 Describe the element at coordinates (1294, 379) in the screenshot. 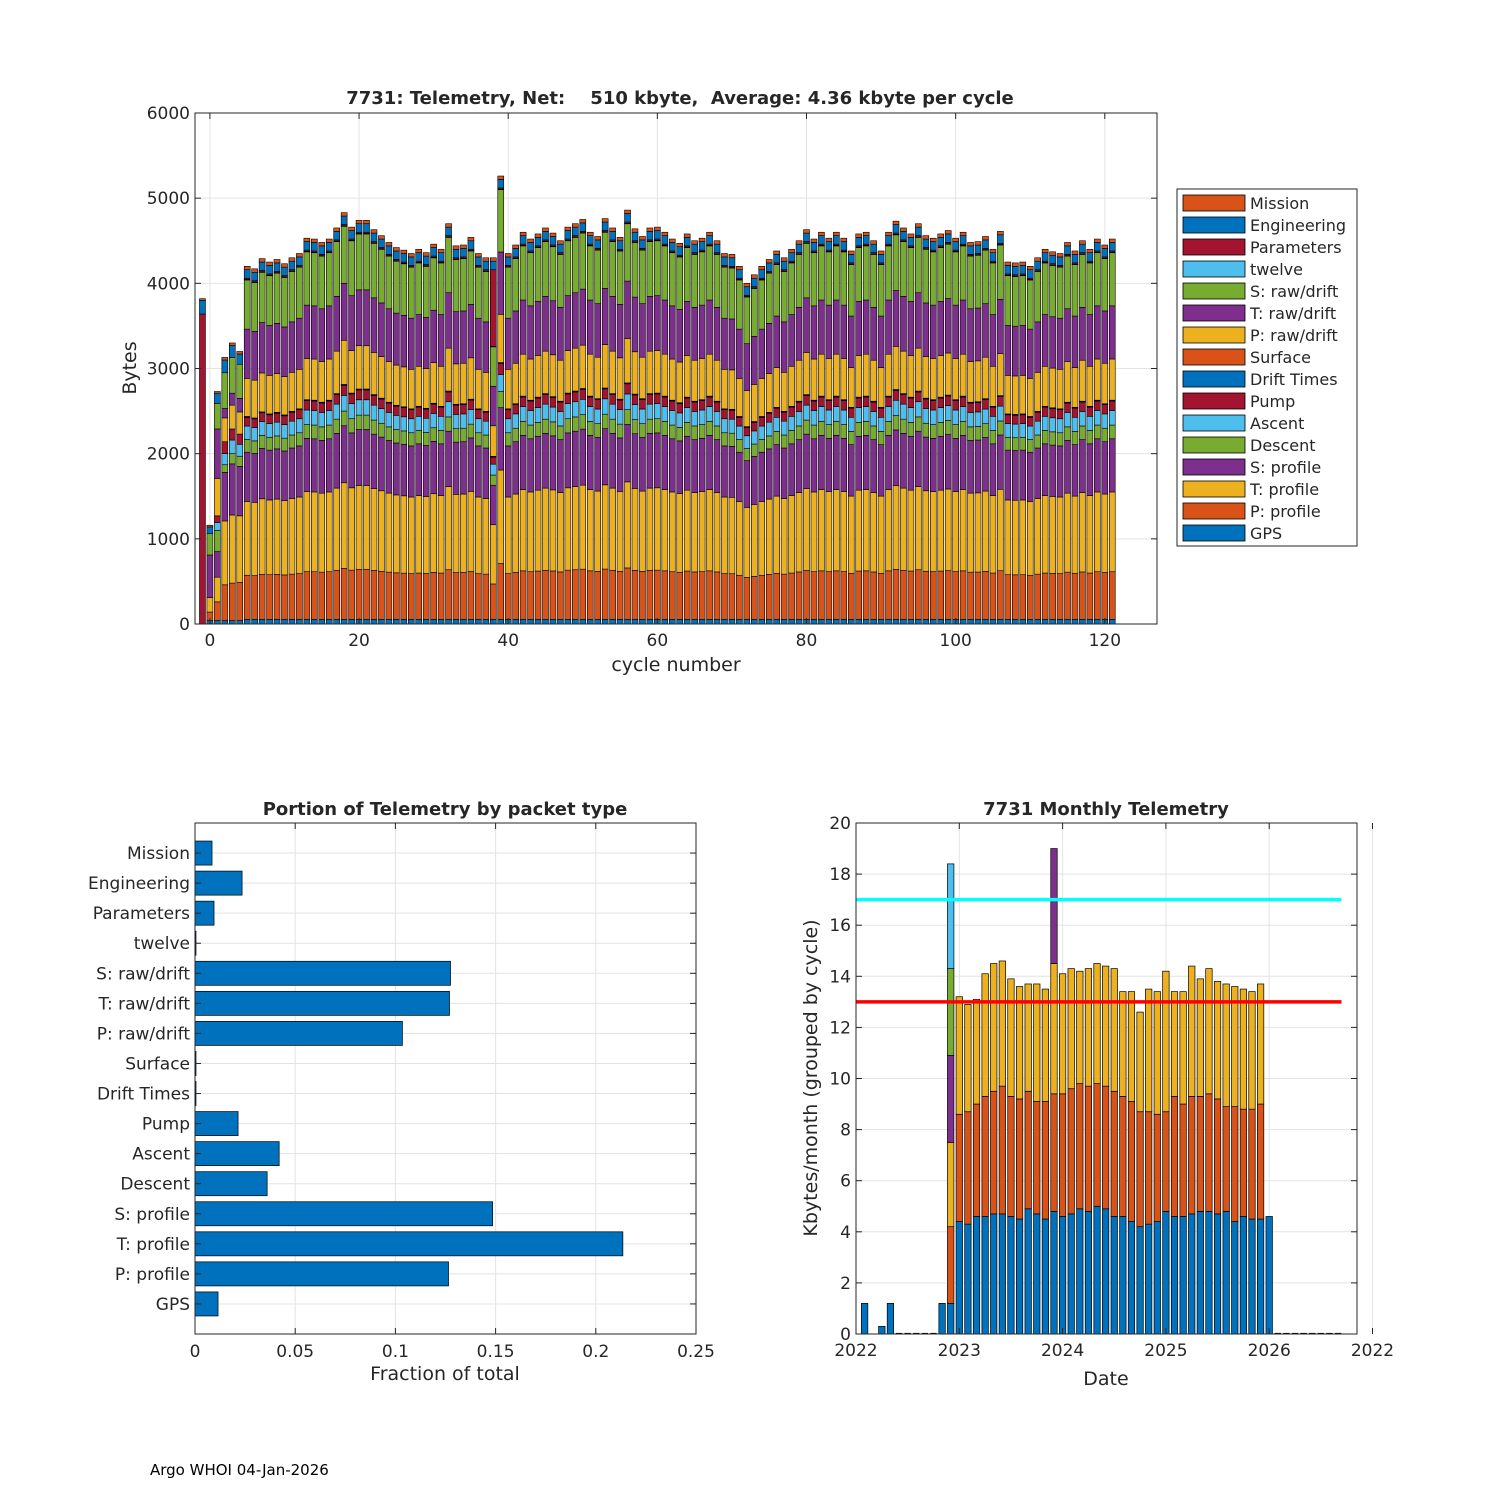

I see `legend-label: Drift Times` at that location.